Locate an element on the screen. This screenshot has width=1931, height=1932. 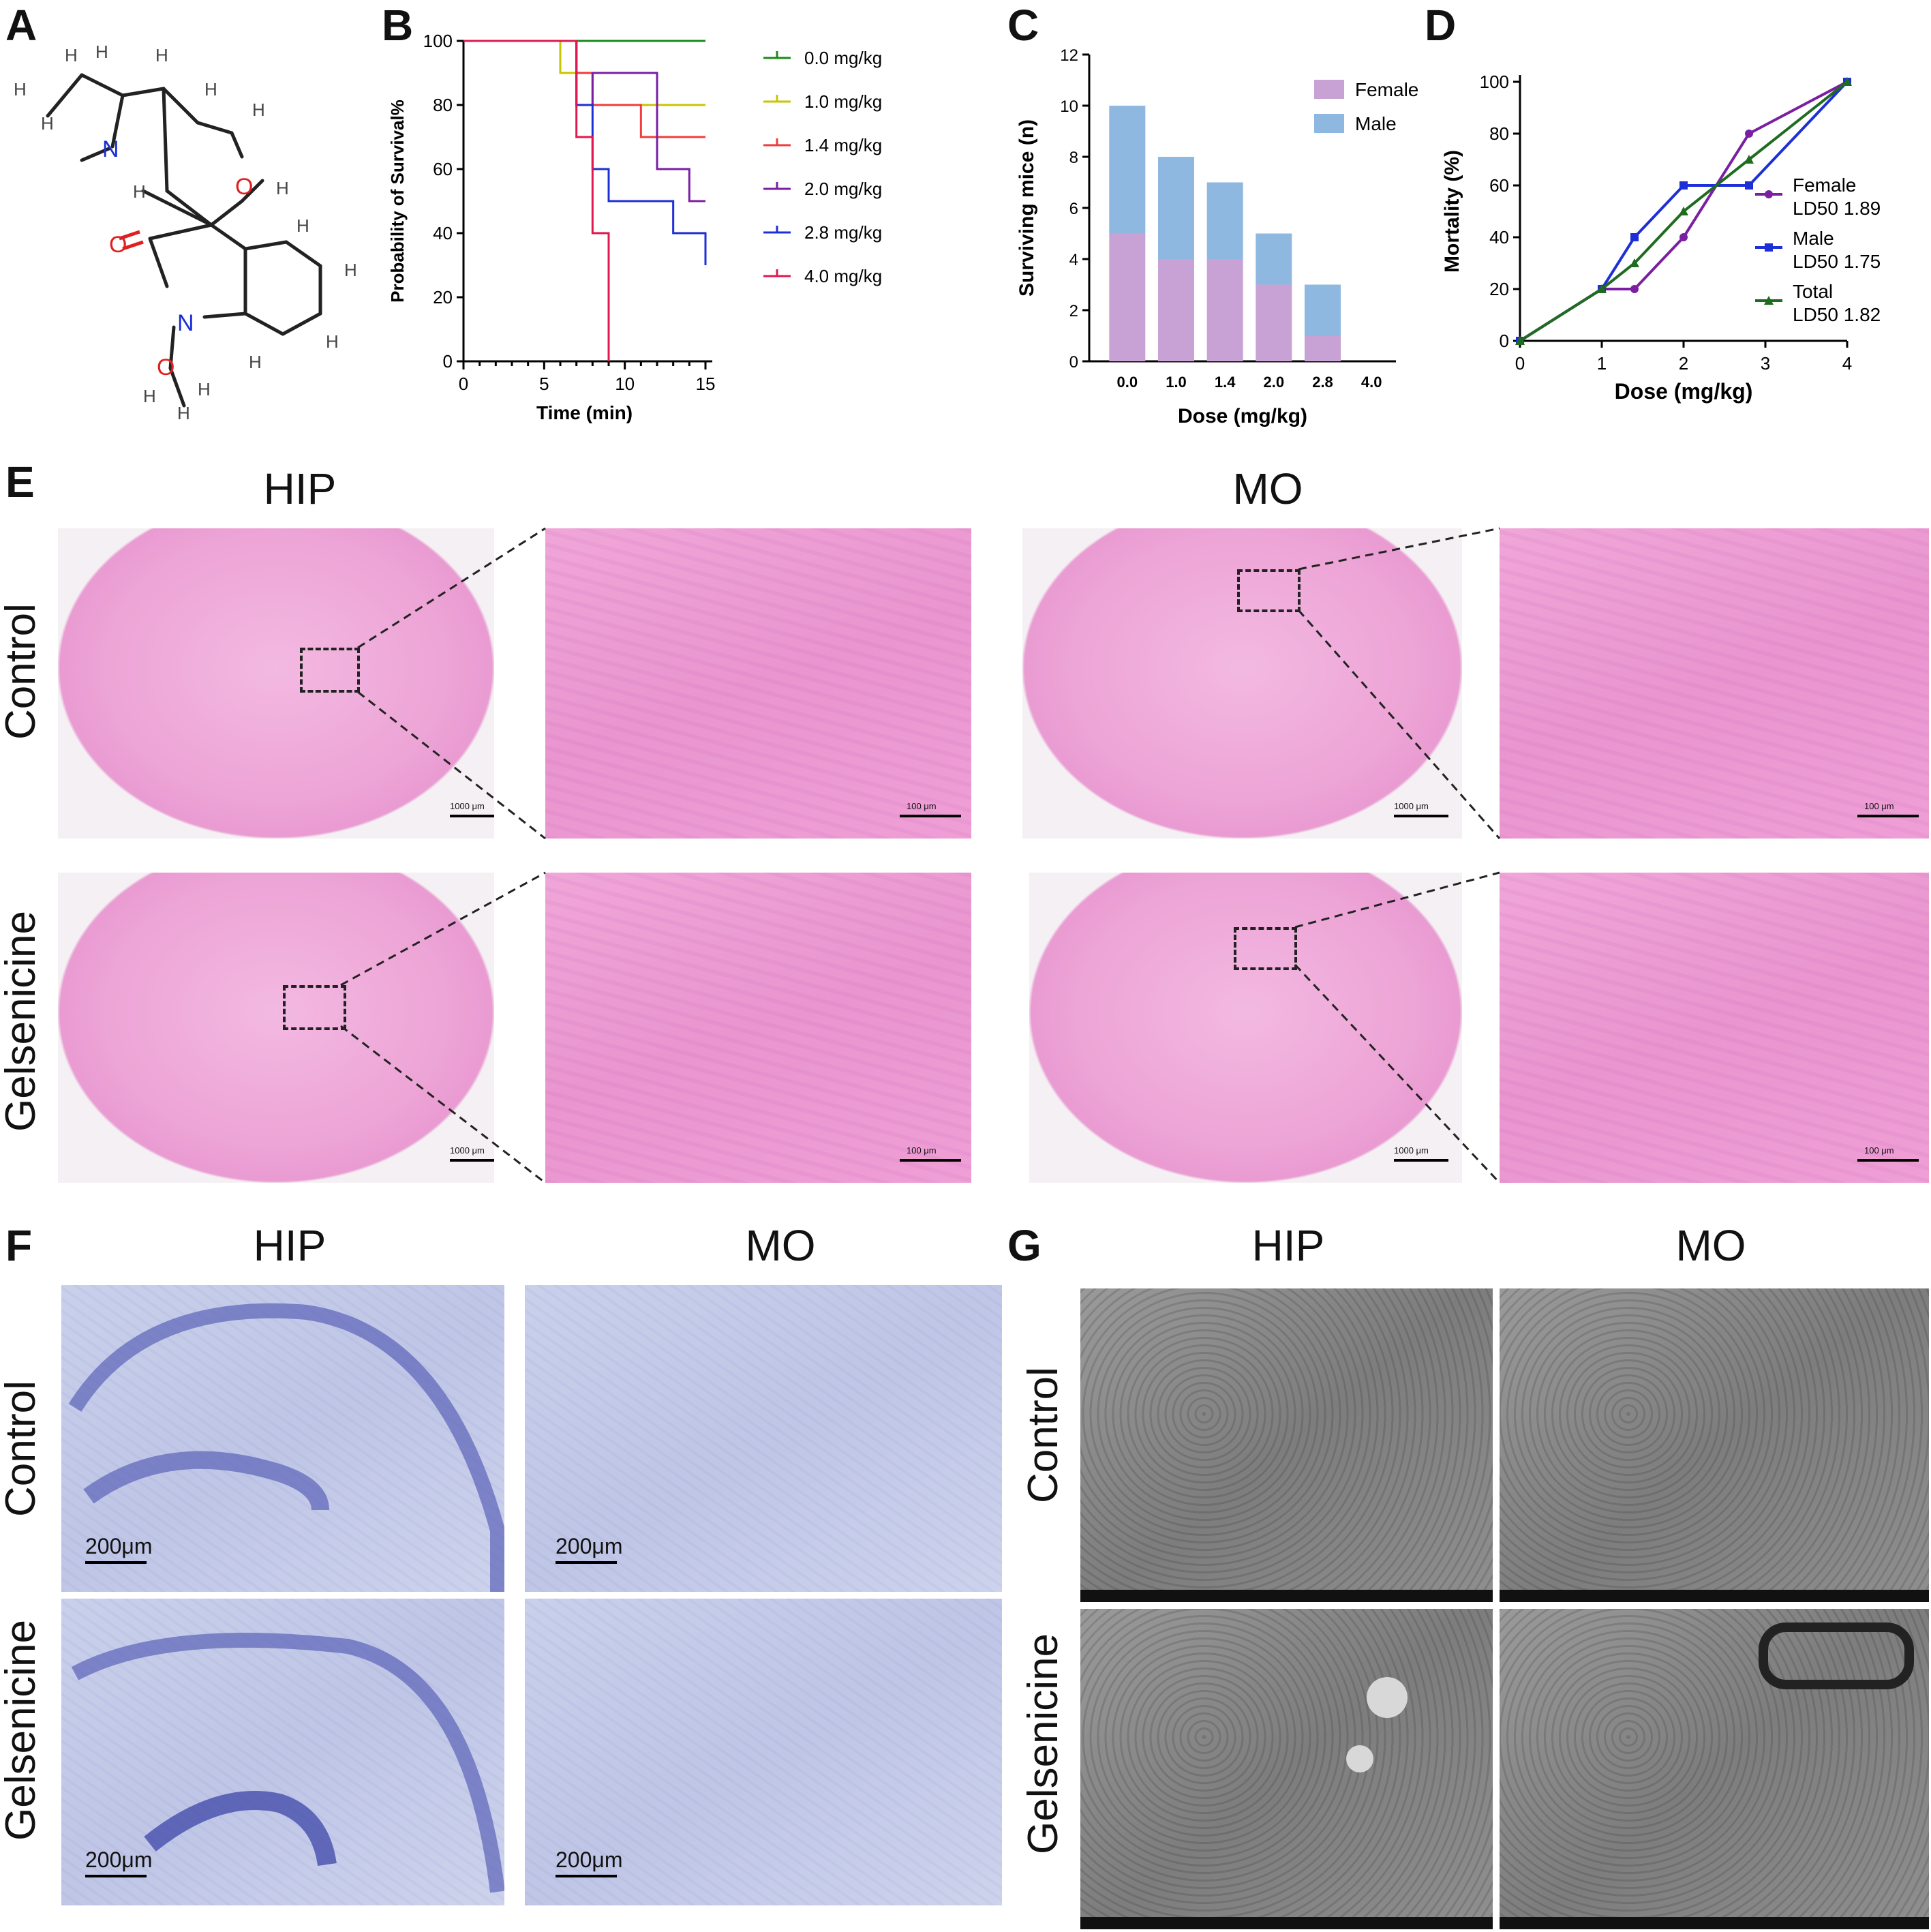
g-row-gelsenicine: Gelsenicine is located at coordinates (1043, 1743).